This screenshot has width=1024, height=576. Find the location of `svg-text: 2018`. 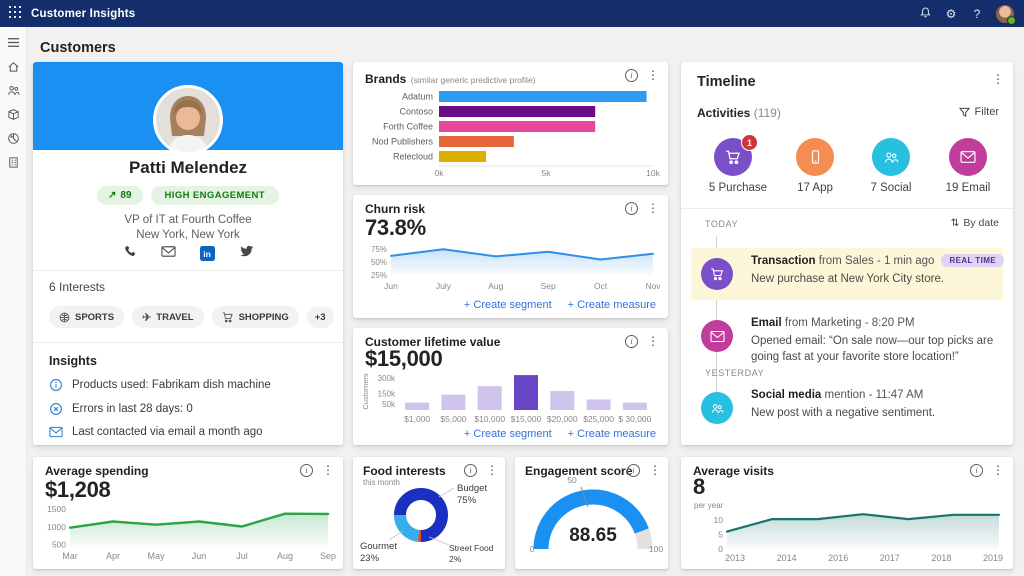

svg-text: 2018 is located at coordinates (941, 558).